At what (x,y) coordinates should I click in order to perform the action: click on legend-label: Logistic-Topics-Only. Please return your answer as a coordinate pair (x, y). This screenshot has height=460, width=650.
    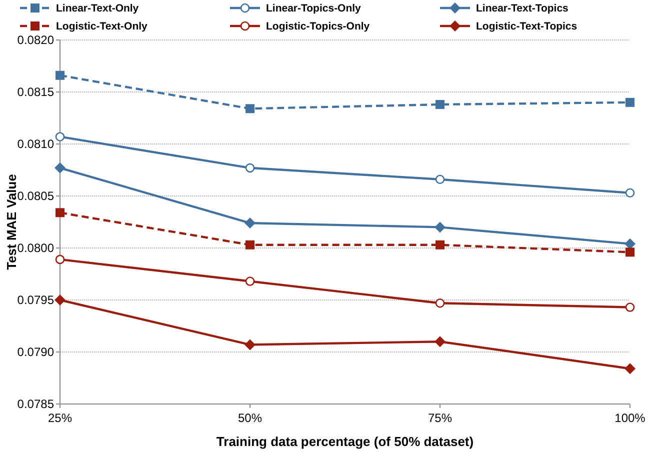
    Looking at the image, I should click on (318, 26).